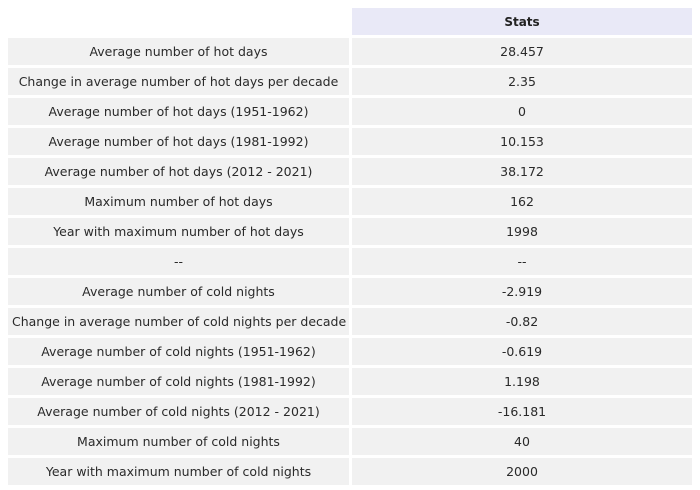 This screenshot has height=490, width=700. Describe the element at coordinates (178, 291) in the screenshot. I see `row-label: Average number of cold nights` at that location.